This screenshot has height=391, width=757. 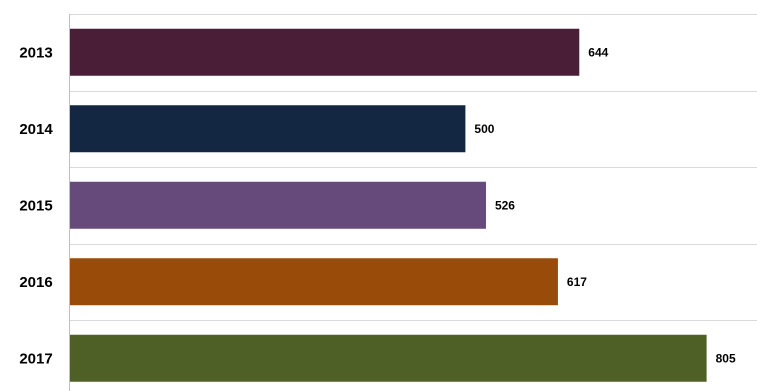 I want to click on bar-2017, so click(x=388, y=358).